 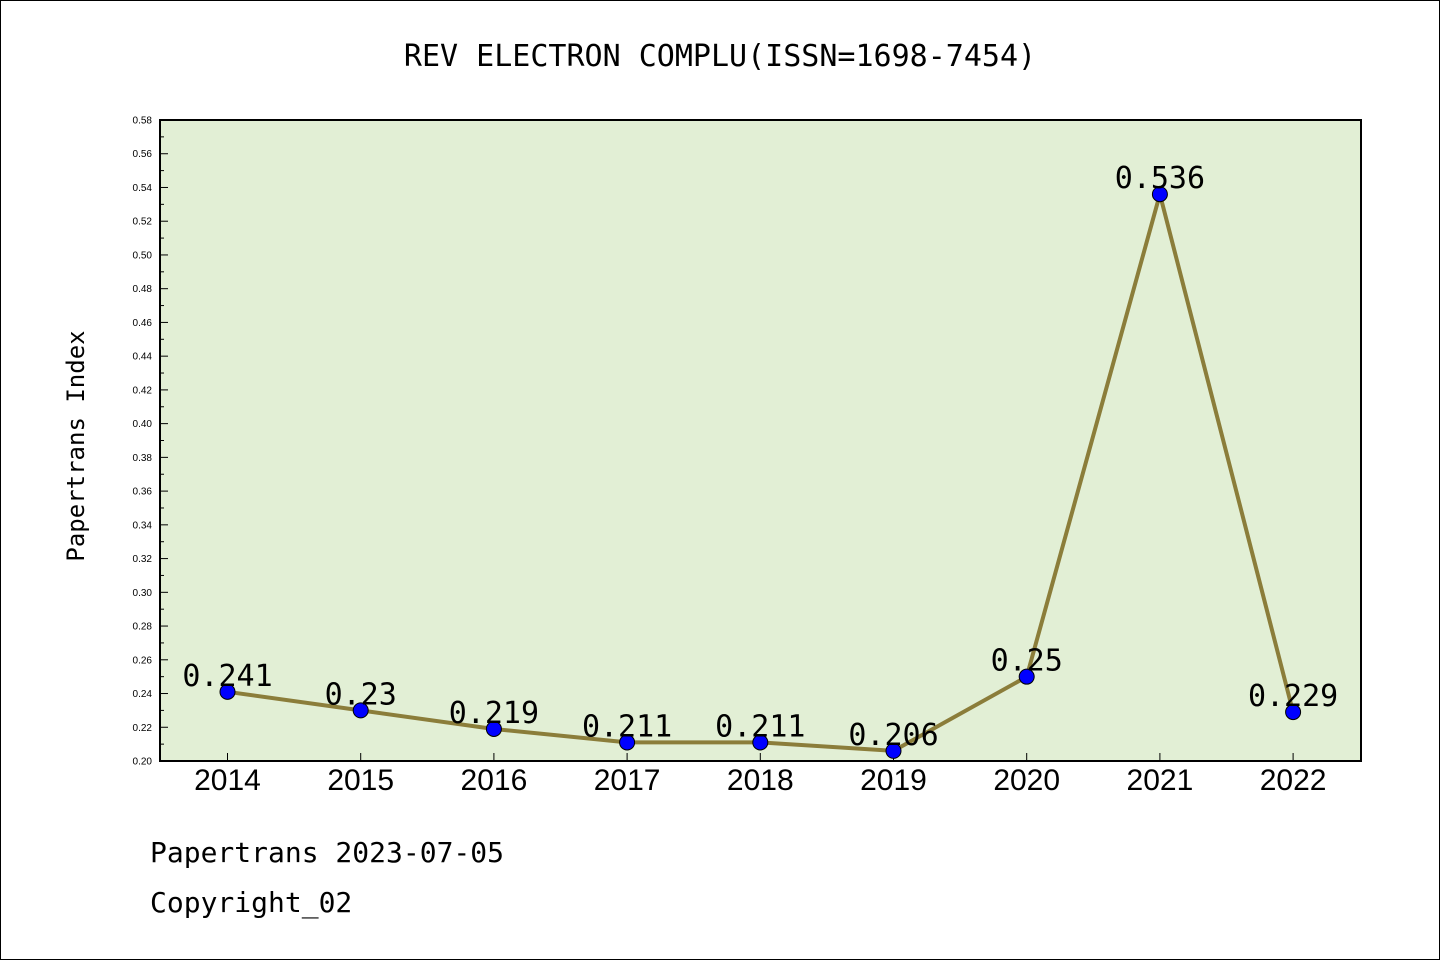 What do you see at coordinates (251, 902) in the screenshot?
I see `footer-copyright: Copyright_02` at bounding box center [251, 902].